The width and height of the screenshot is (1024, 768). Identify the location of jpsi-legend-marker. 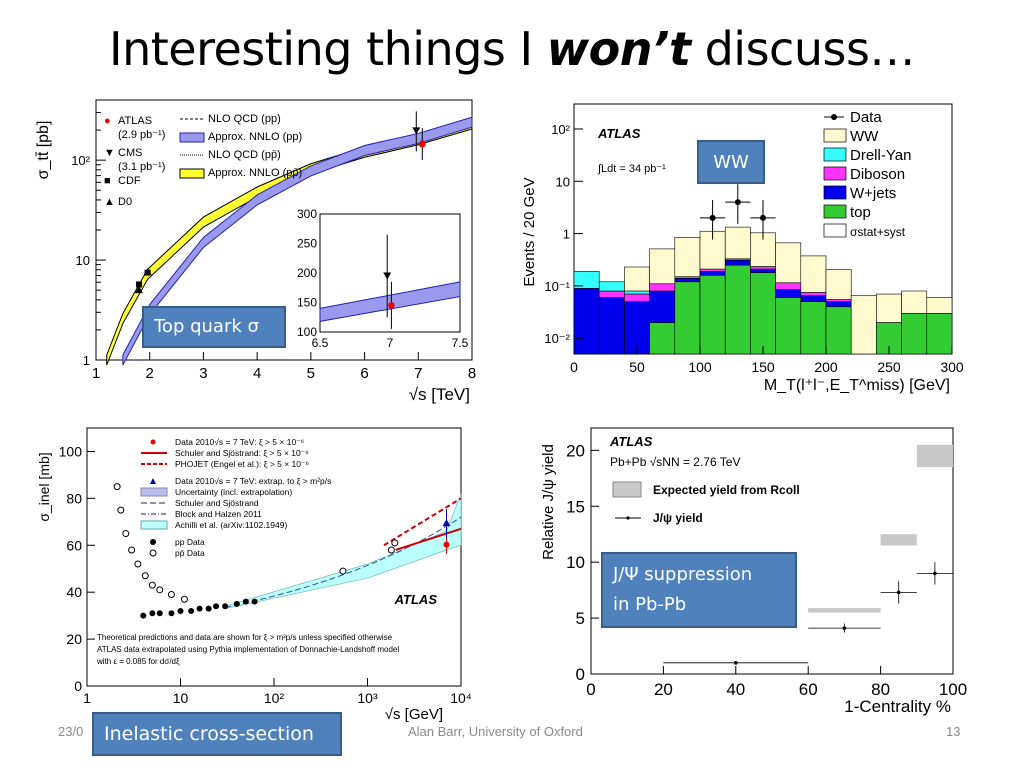
(628, 518).